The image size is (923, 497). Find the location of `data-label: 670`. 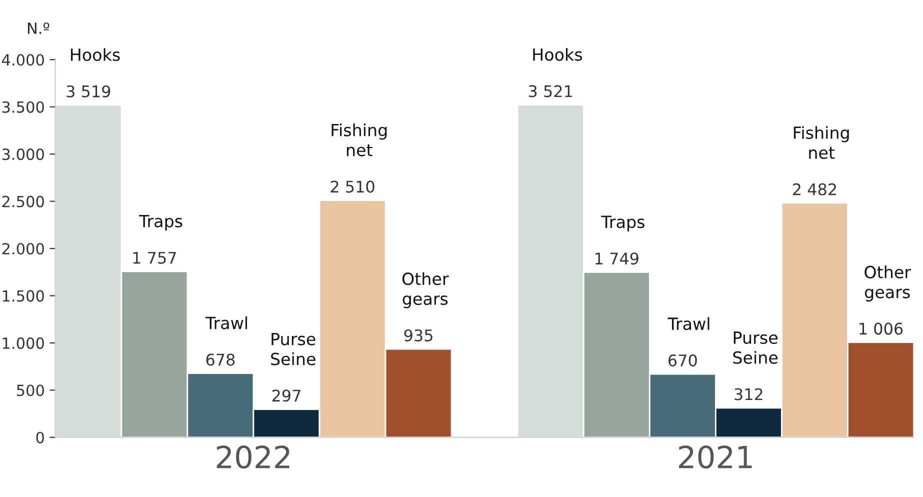

data-label: 670 is located at coordinates (682, 360).